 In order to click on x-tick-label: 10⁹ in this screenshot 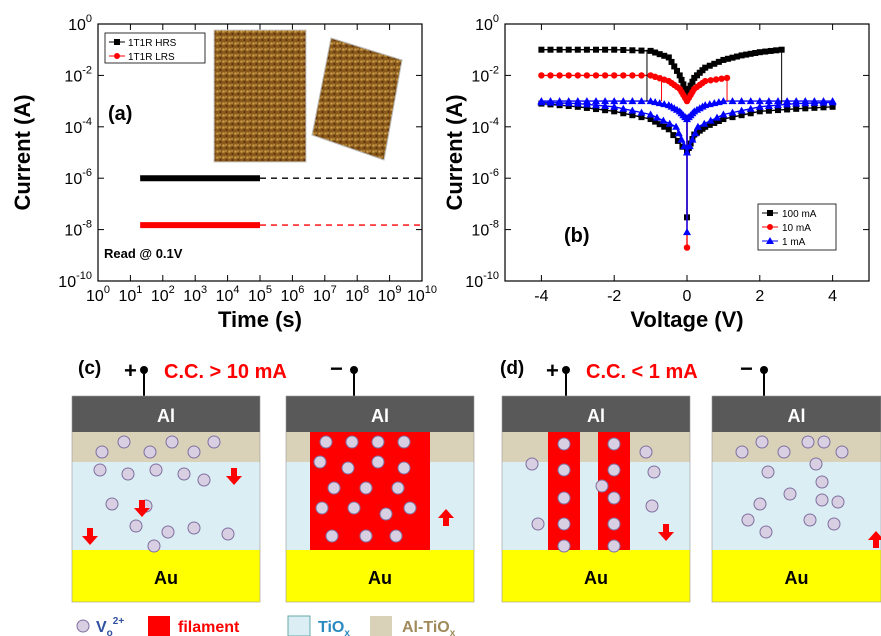, I will do `click(390, 294)`.